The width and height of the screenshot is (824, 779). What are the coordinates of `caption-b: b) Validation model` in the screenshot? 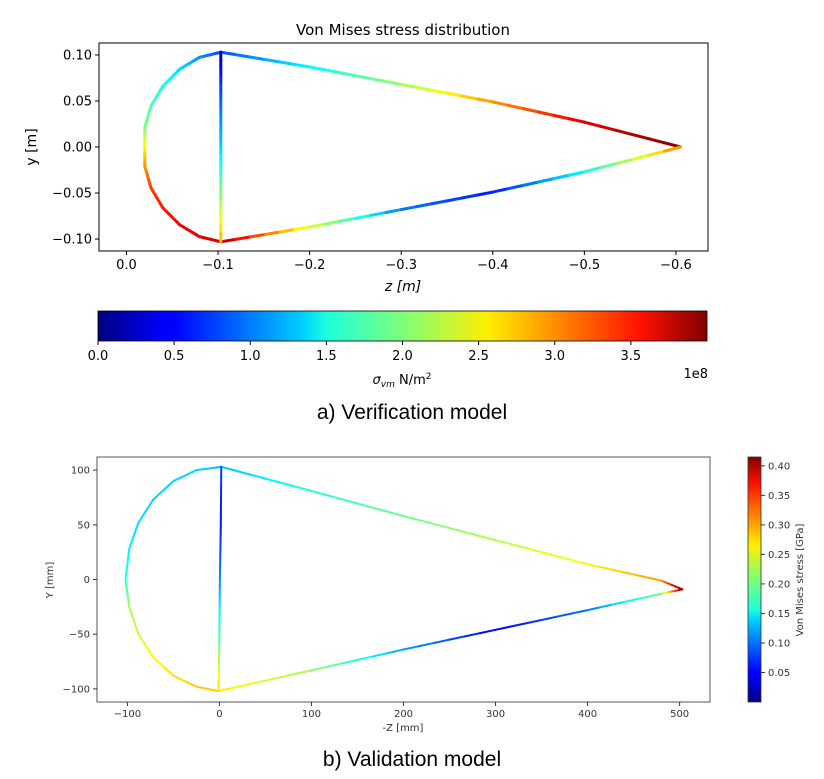 It's located at (412, 759).